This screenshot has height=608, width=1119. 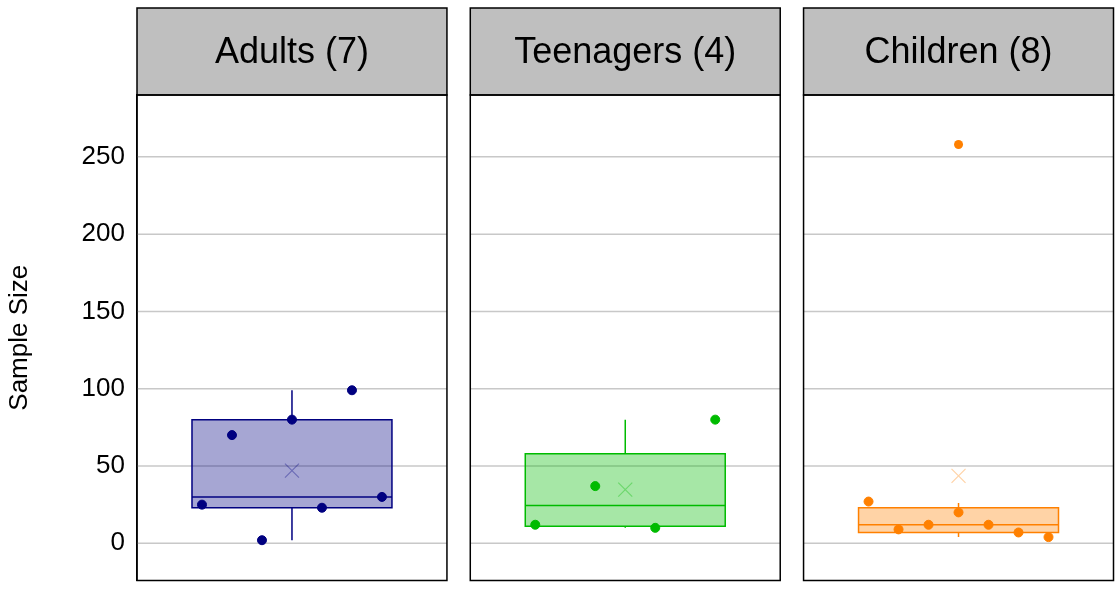 What do you see at coordinates (103, 386) in the screenshot?
I see `y-tick-label: 100` at bounding box center [103, 386].